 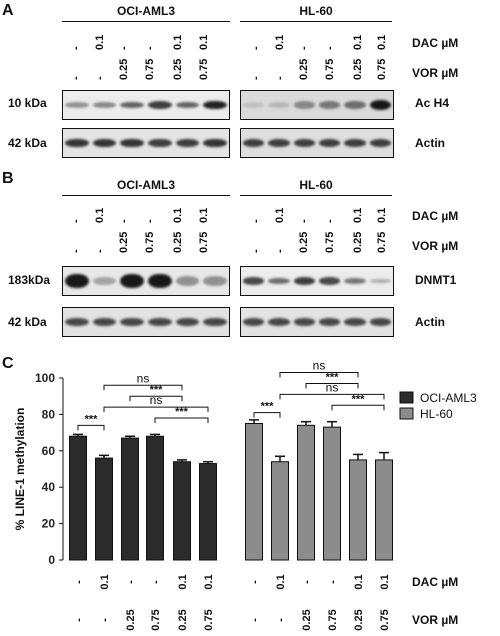 What do you see at coordinates (146, 322) in the screenshot?
I see `blot-actin-oci-b` at bounding box center [146, 322].